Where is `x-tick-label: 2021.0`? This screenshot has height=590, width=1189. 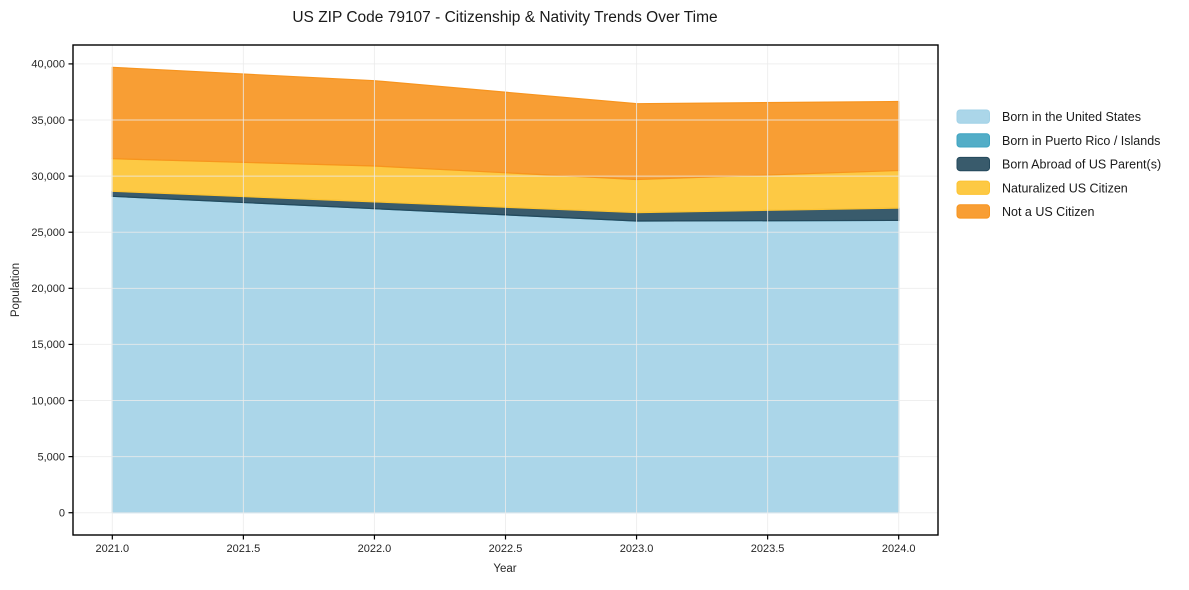
x-tick-label: 2021.0 is located at coordinates (112, 549).